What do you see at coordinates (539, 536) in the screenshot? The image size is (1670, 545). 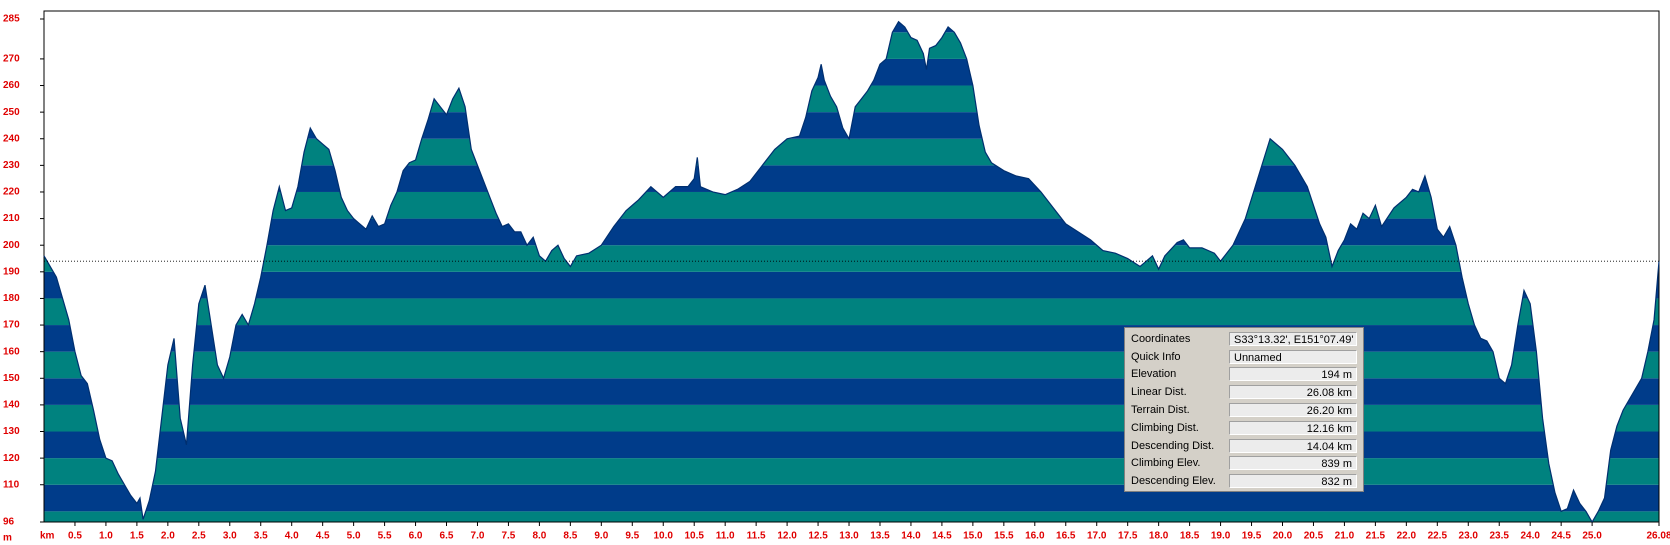 I see `x-tick-label: 8.0` at bounding box center [539, 536].